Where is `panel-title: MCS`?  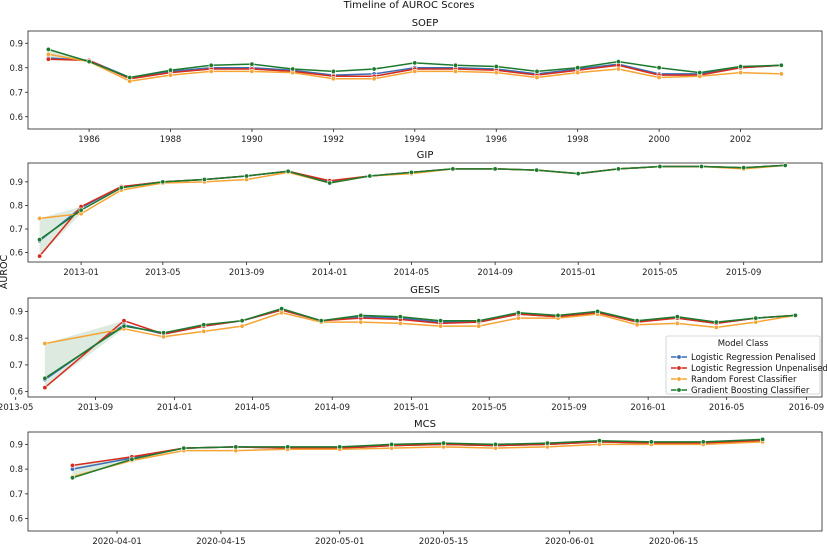
panel-title: MCS is located at coordinates (425, 424).